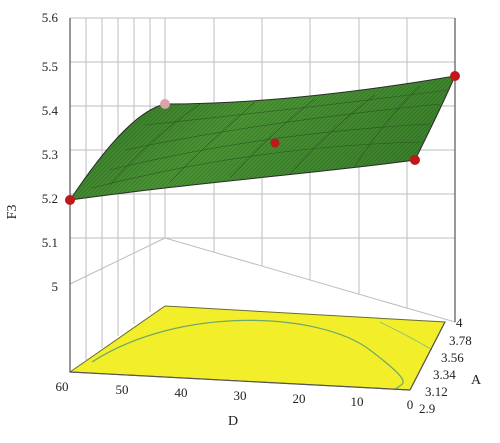 The height and width of the screenshot is (443, 500). Describe the element at coordinates (55, 286) in the screenshot. I see `z-tick-label: 5` at that location.